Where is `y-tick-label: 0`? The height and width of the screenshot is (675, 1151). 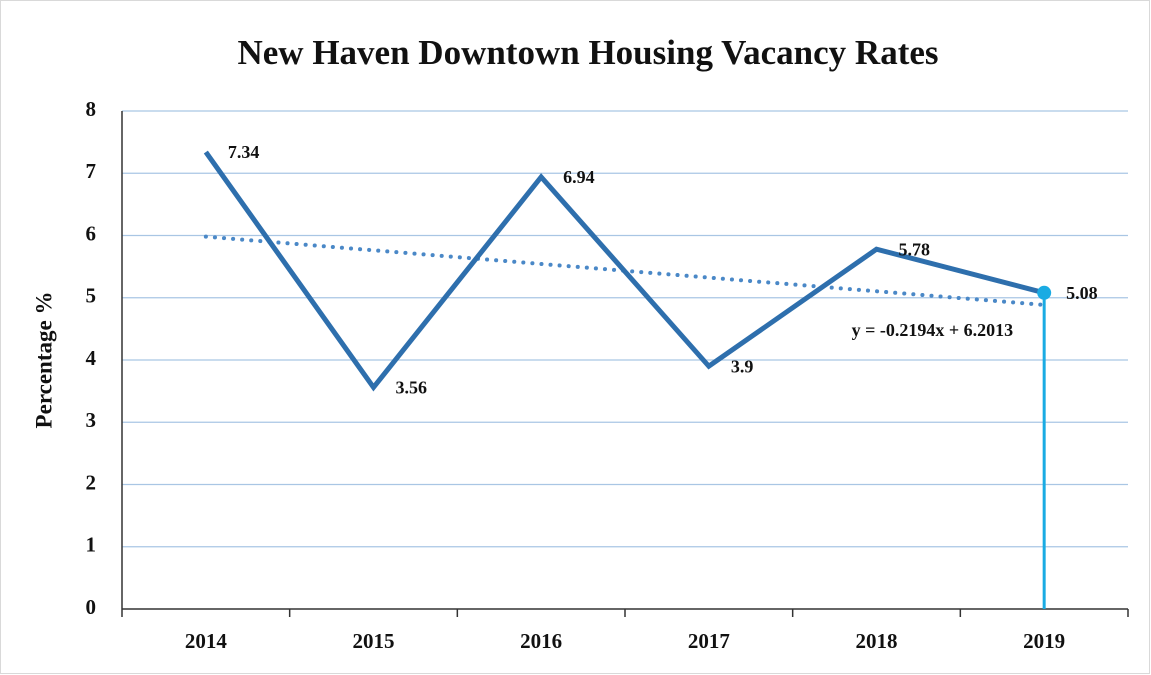 y-tick-label: 0 is located at coordinates (91, 607).